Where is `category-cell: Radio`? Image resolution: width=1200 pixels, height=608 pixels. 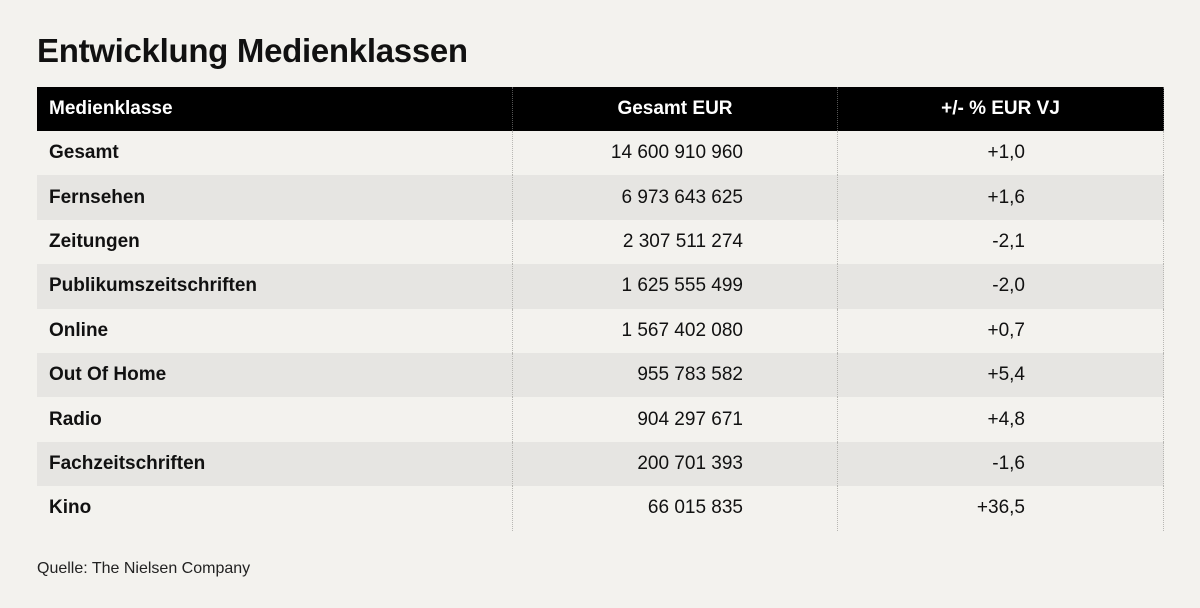
category-cell: Radio is located at coordinates (75, 419).